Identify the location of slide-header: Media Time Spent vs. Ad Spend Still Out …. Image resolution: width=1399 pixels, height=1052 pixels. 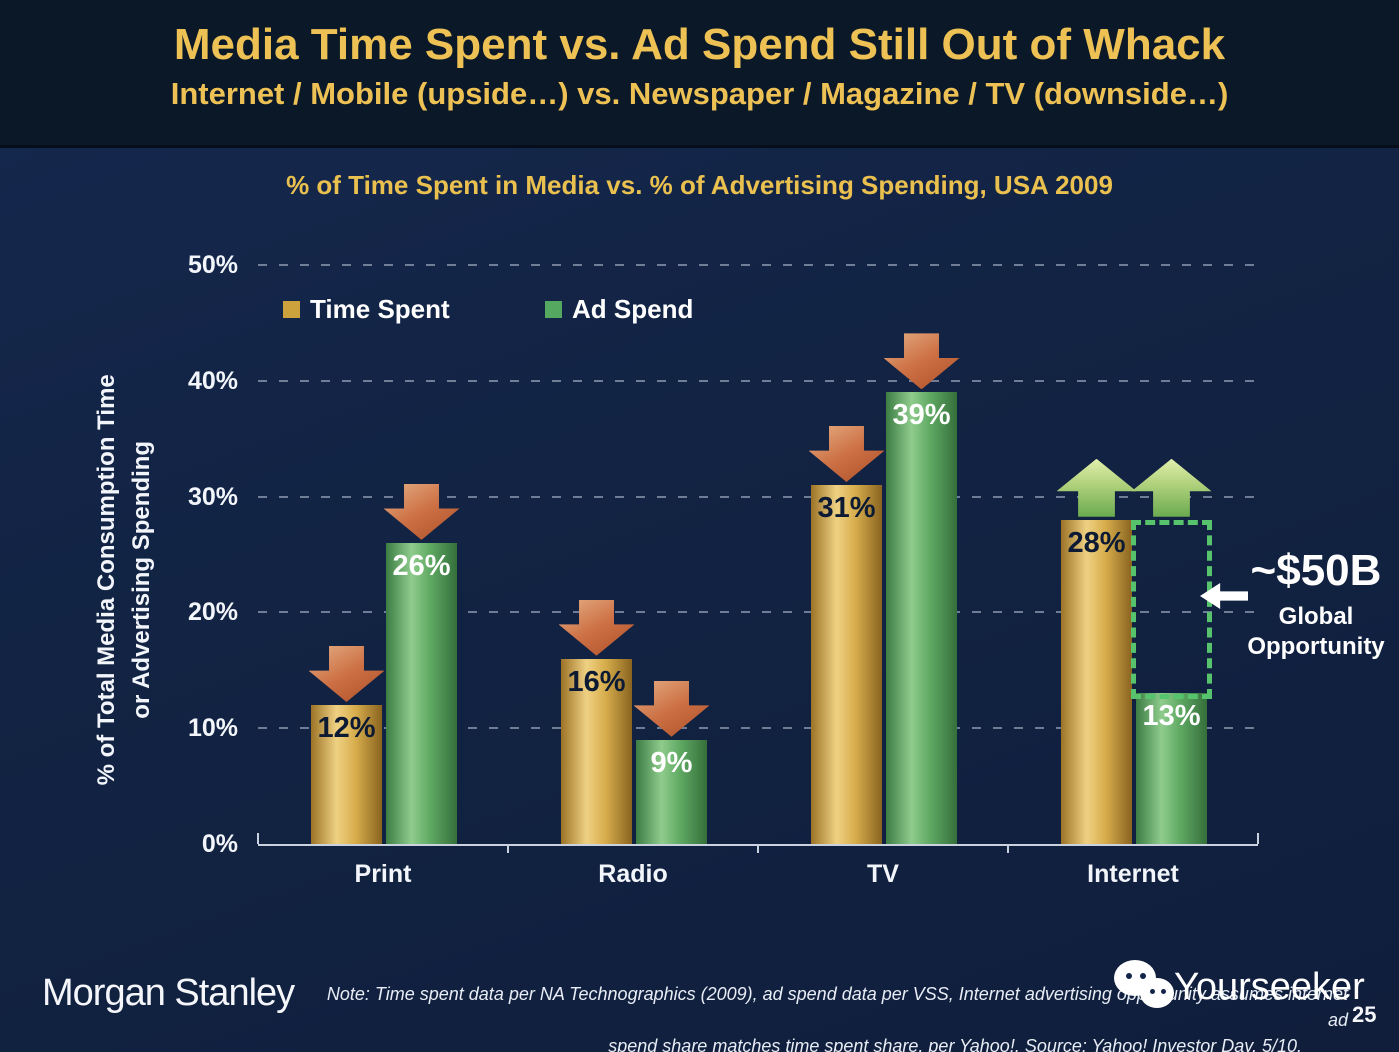
(699, 72).